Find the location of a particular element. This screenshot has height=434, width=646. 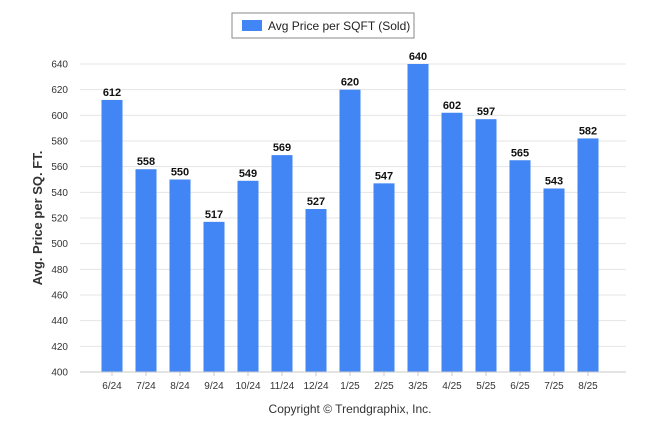

bar-value-label: 549 is located at coordinates (248, 174).